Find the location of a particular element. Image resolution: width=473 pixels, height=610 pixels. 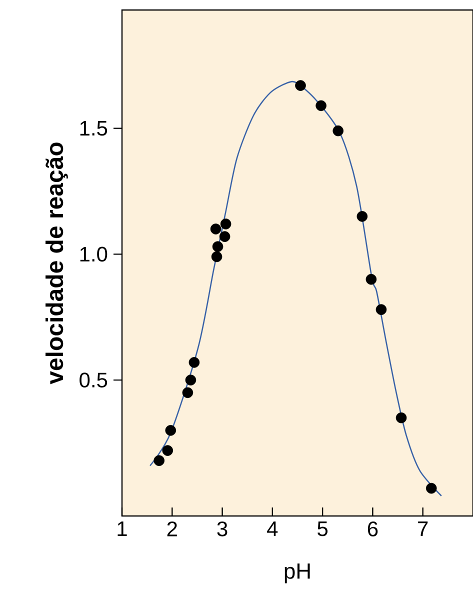

x-tick-label: 1 is located at coordinates (122, 529).